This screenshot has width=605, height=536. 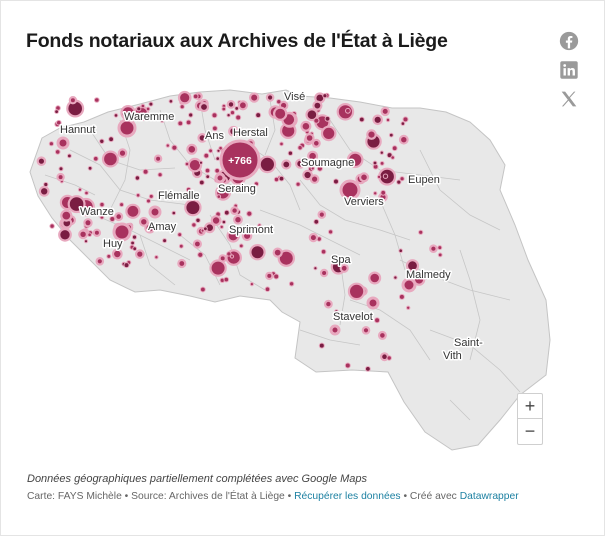 I want to click on datawrapper-link: Datawrapper, so click(x=489, y=496).